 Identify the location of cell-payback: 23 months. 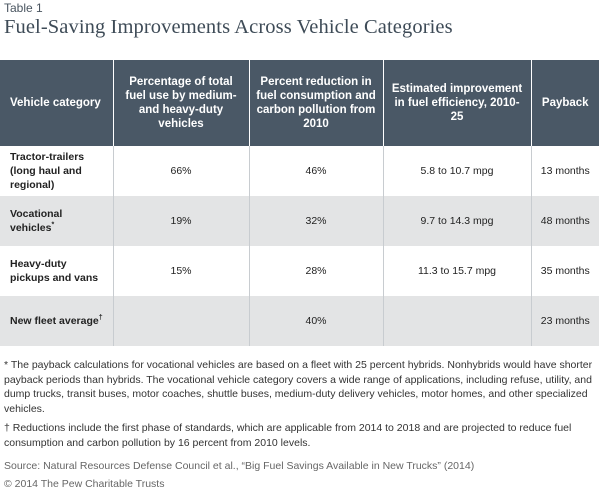
(565, 321).